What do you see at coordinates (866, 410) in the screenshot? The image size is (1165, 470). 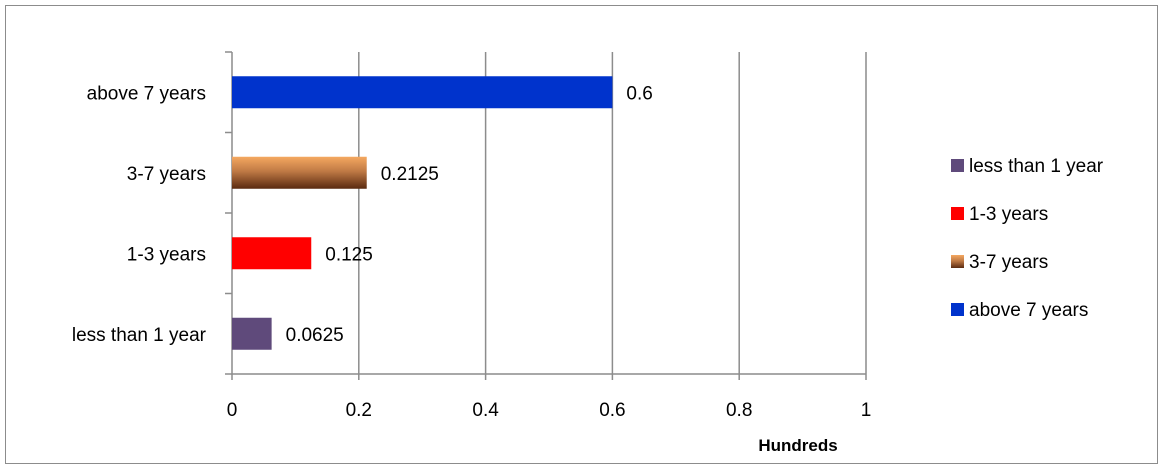 I see `x-tick-label: 1` at bounding box center [866, 410].